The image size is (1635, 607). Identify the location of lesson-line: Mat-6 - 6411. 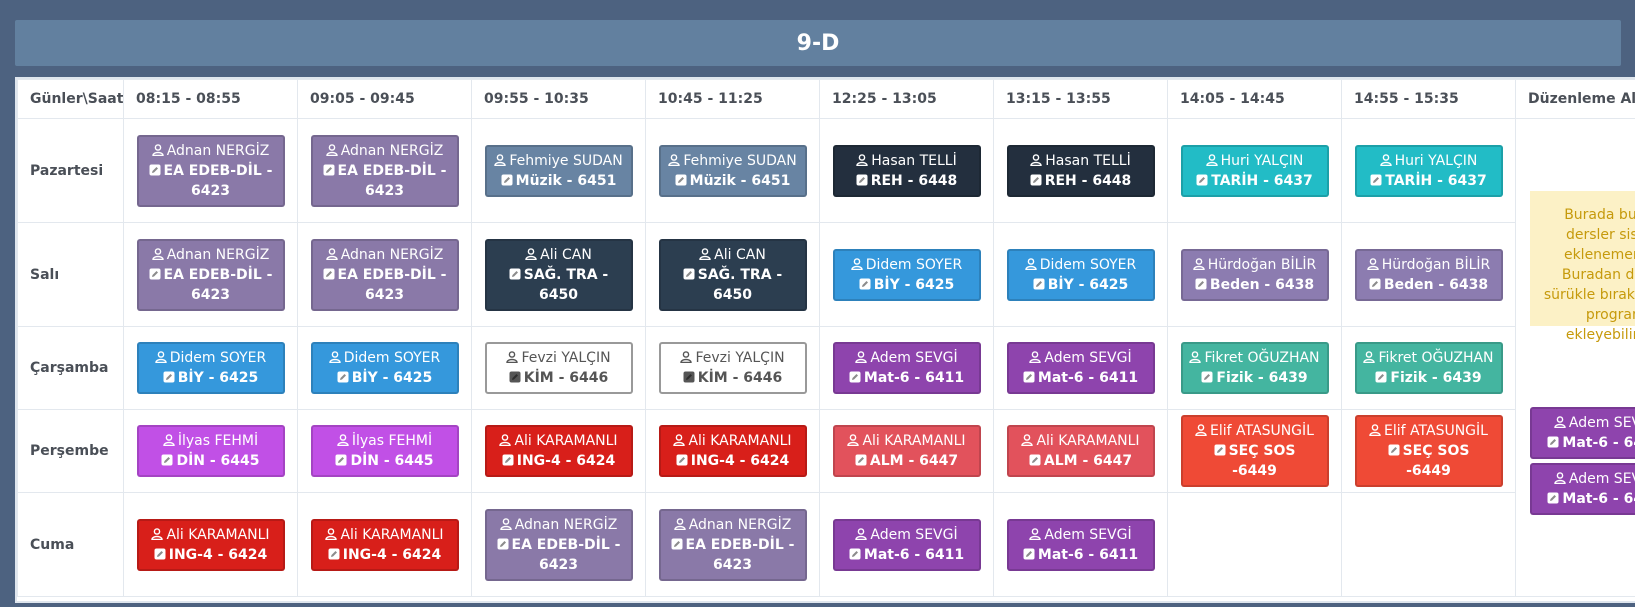
(1081, 555).